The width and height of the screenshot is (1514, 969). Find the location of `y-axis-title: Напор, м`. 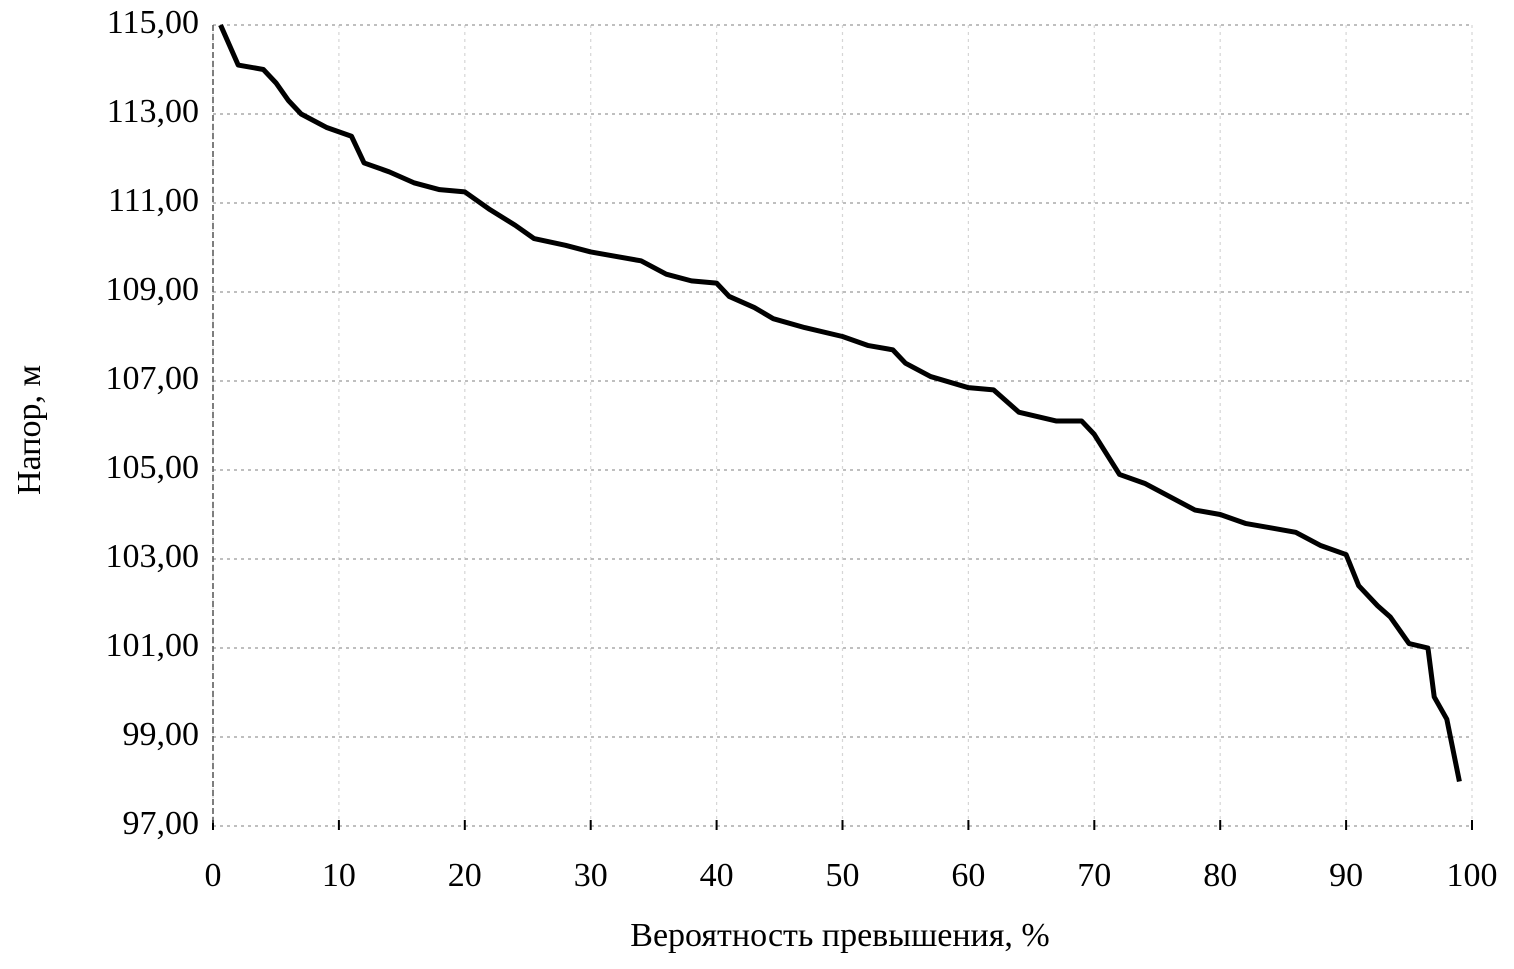

y-axis-title: Напор, м is located at coordinates (29, 430).